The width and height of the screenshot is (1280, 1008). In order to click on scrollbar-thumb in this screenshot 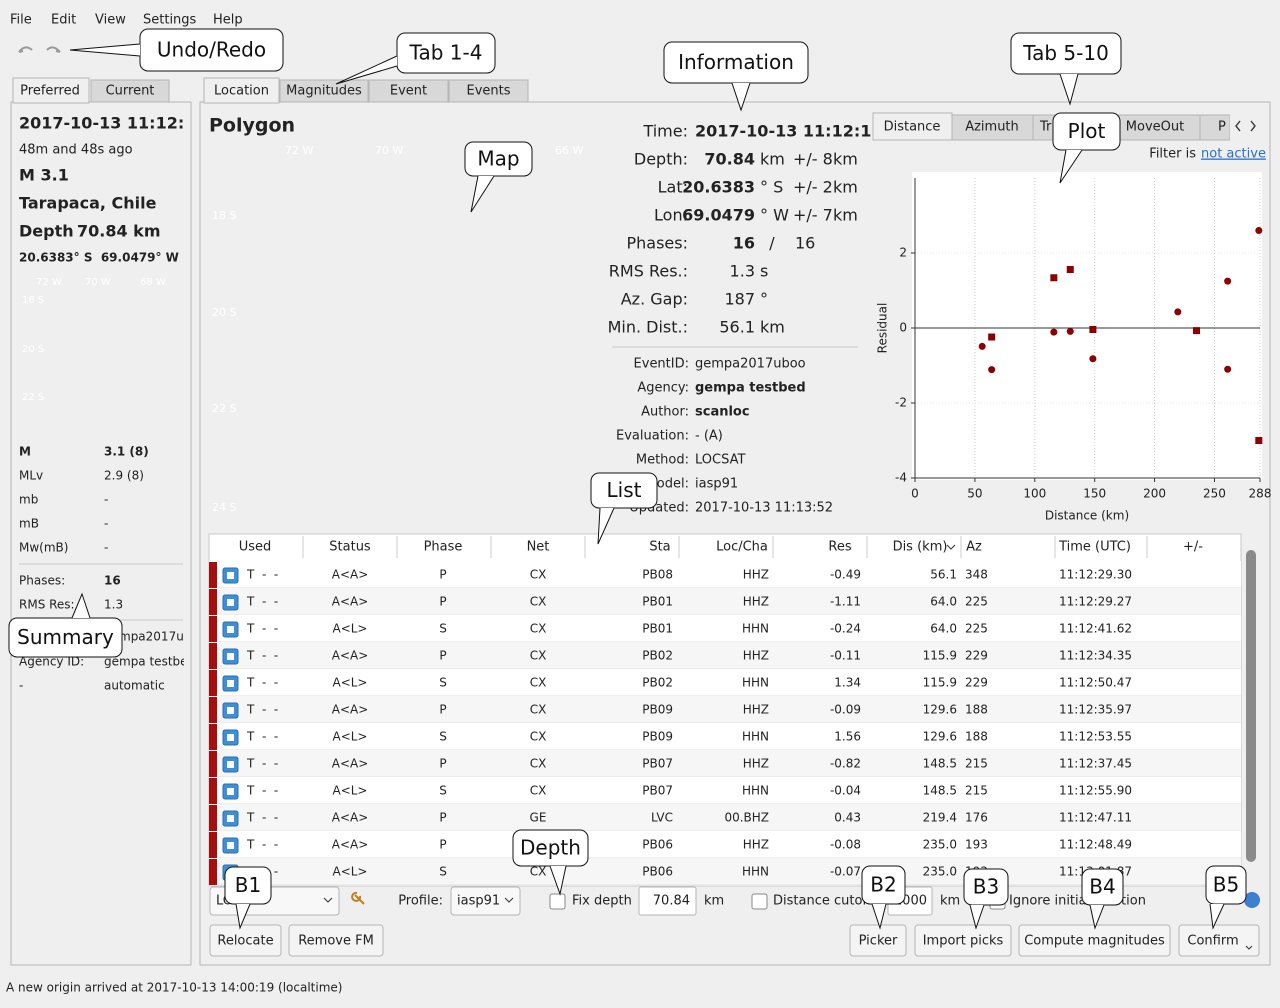, I will do `click(1251, 706)`.